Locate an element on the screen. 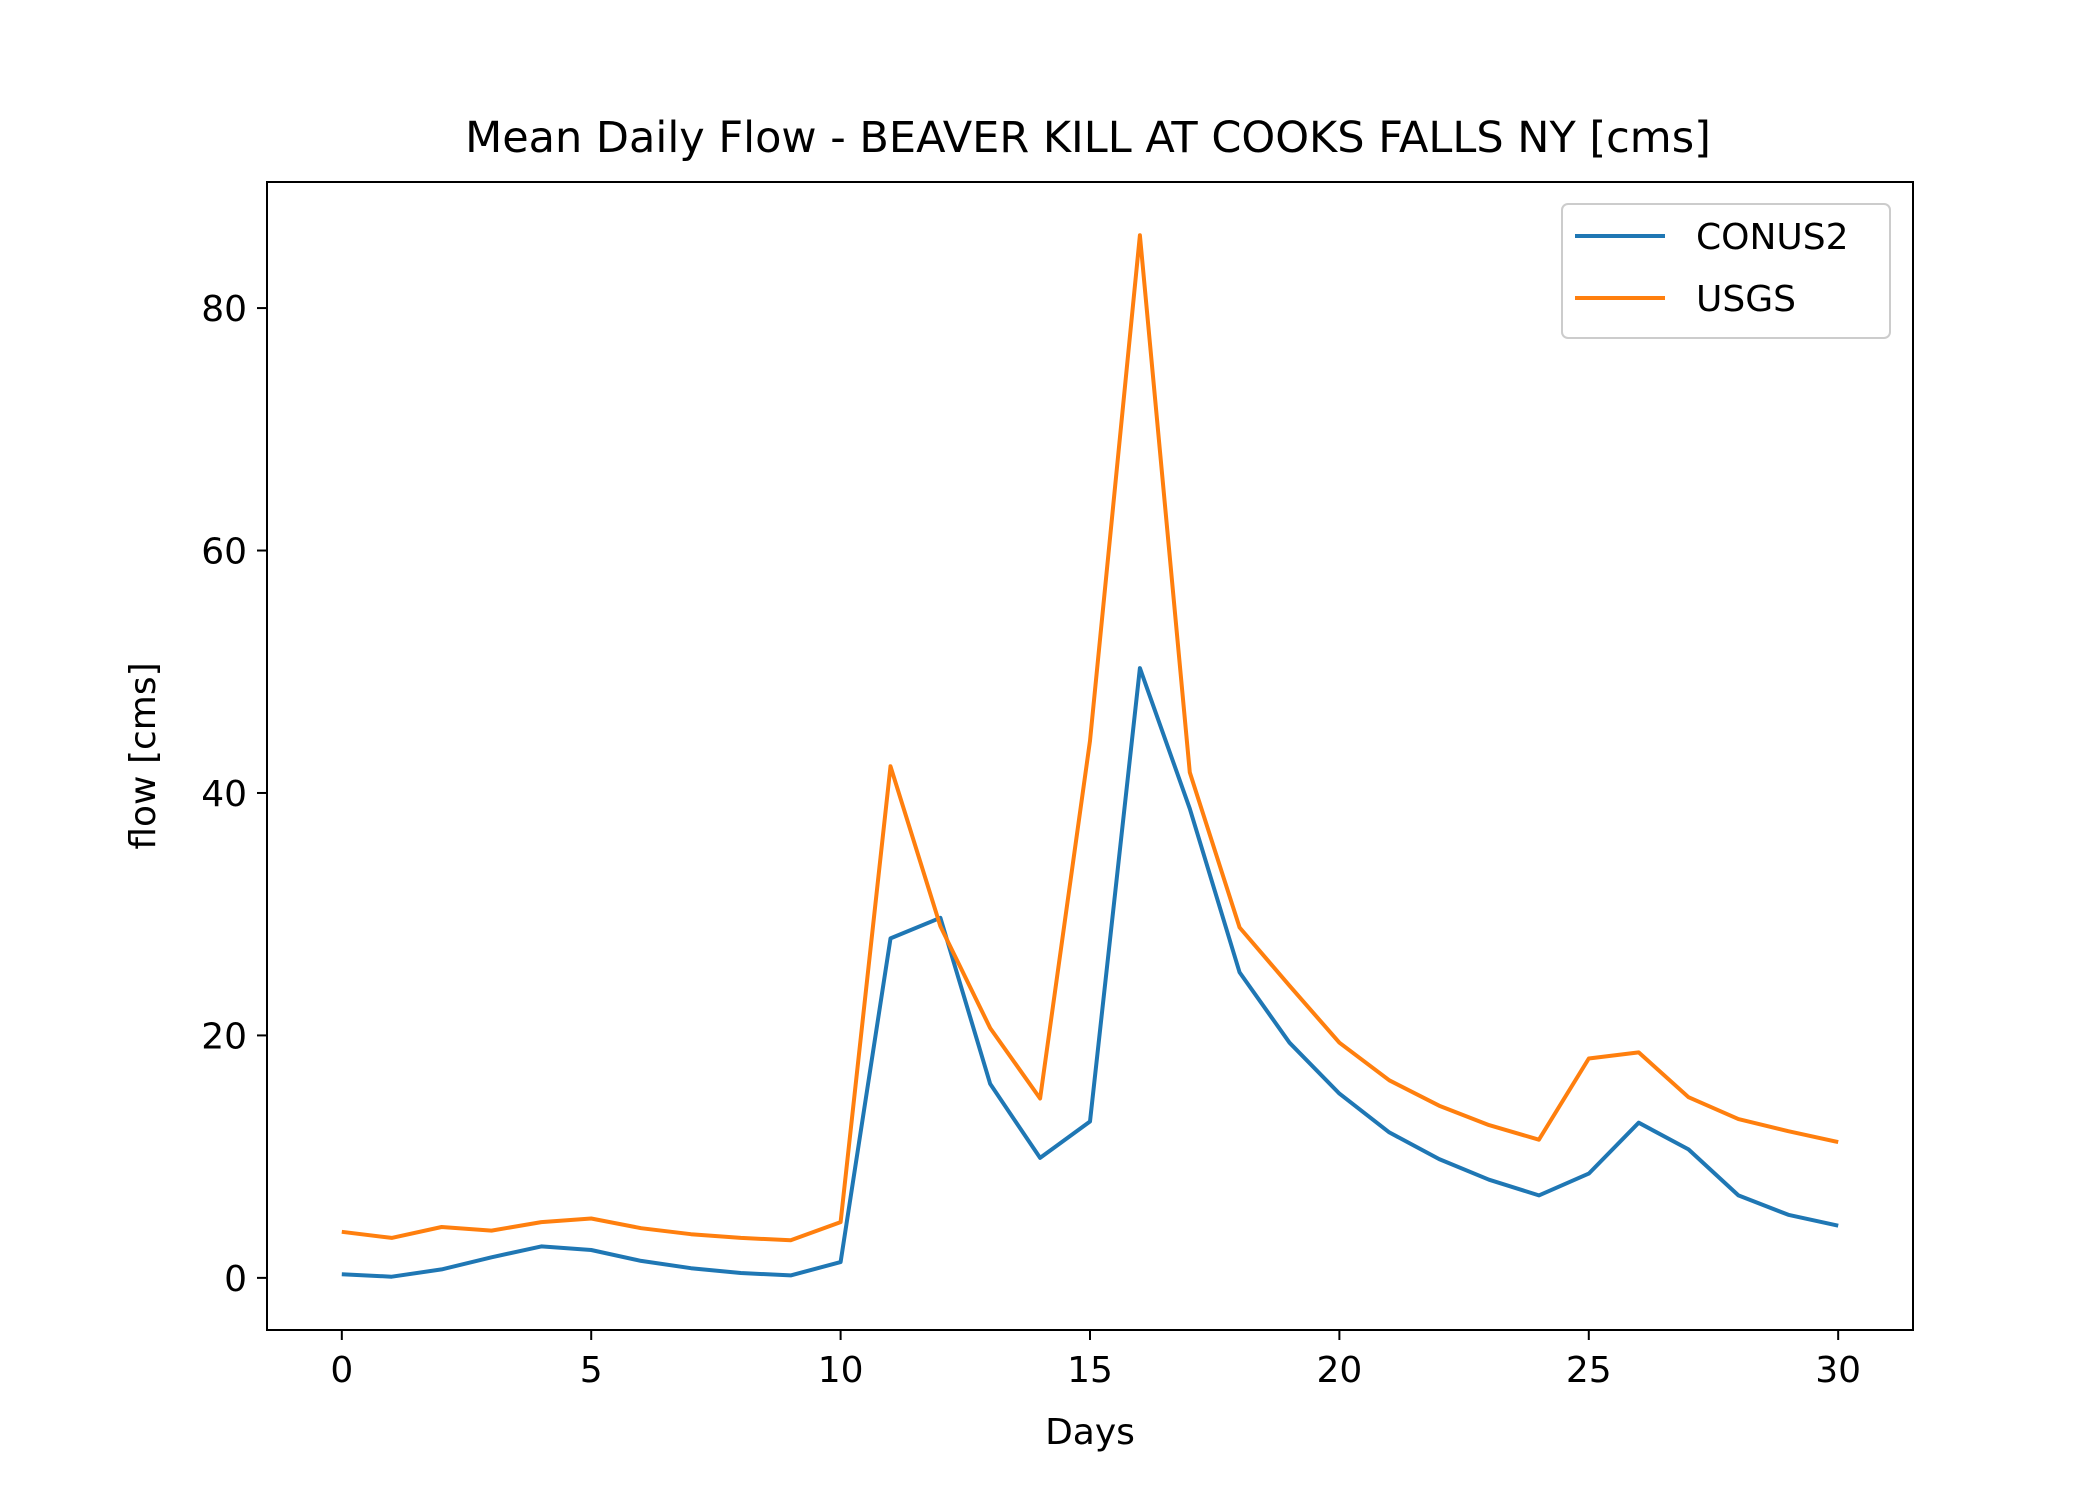 The width and height of the screenshot is (2100, 1500). x-axis-label: Days is located at coordinates (1090, 1432).